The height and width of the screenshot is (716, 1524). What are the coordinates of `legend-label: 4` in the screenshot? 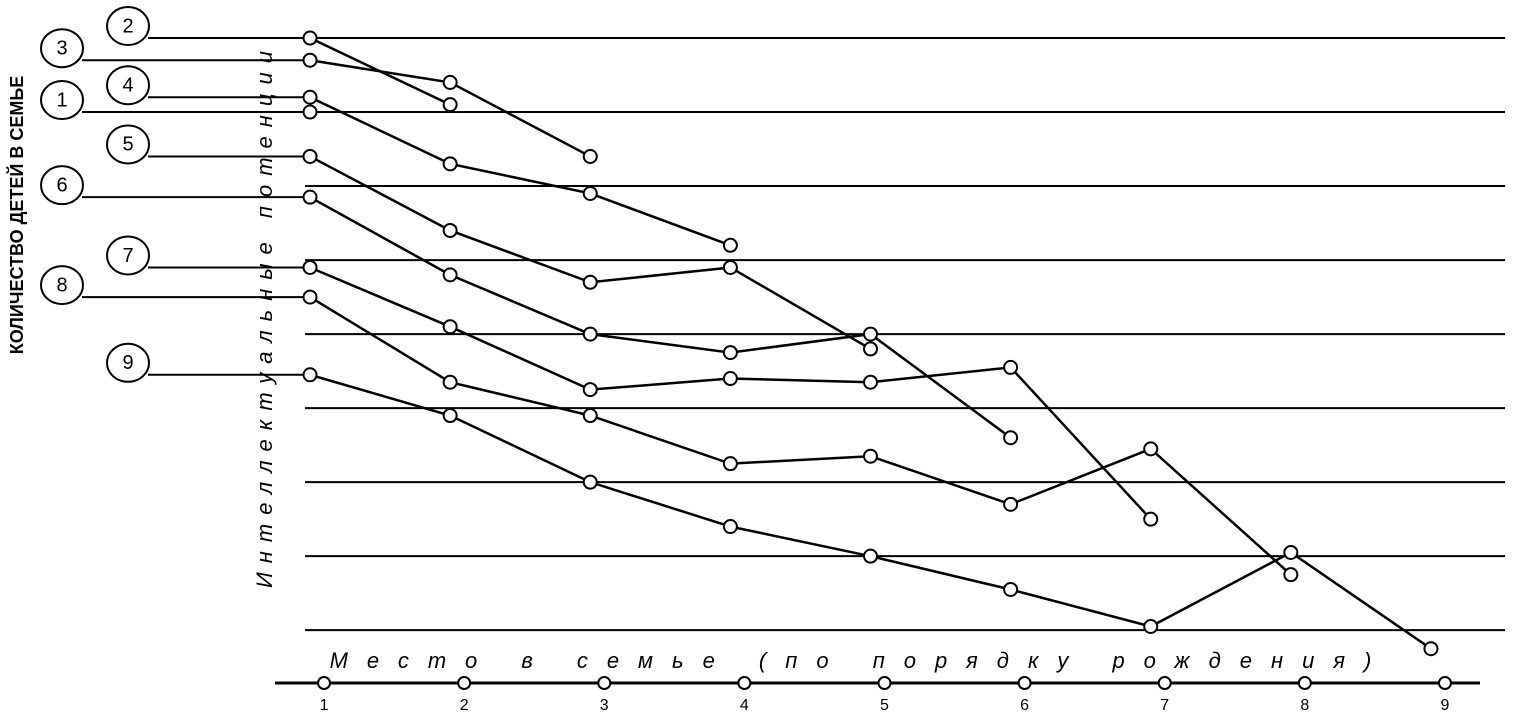 It's located at (127, 86).